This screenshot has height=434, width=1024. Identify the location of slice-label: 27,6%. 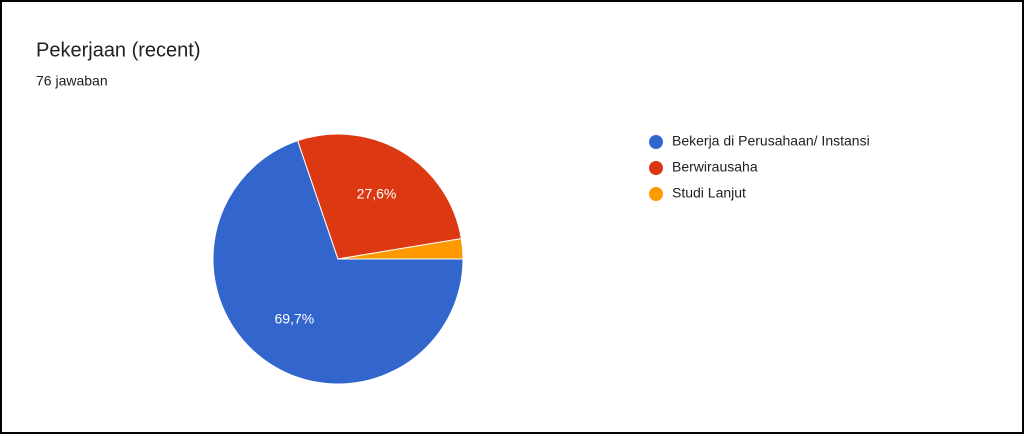
(377, 193).